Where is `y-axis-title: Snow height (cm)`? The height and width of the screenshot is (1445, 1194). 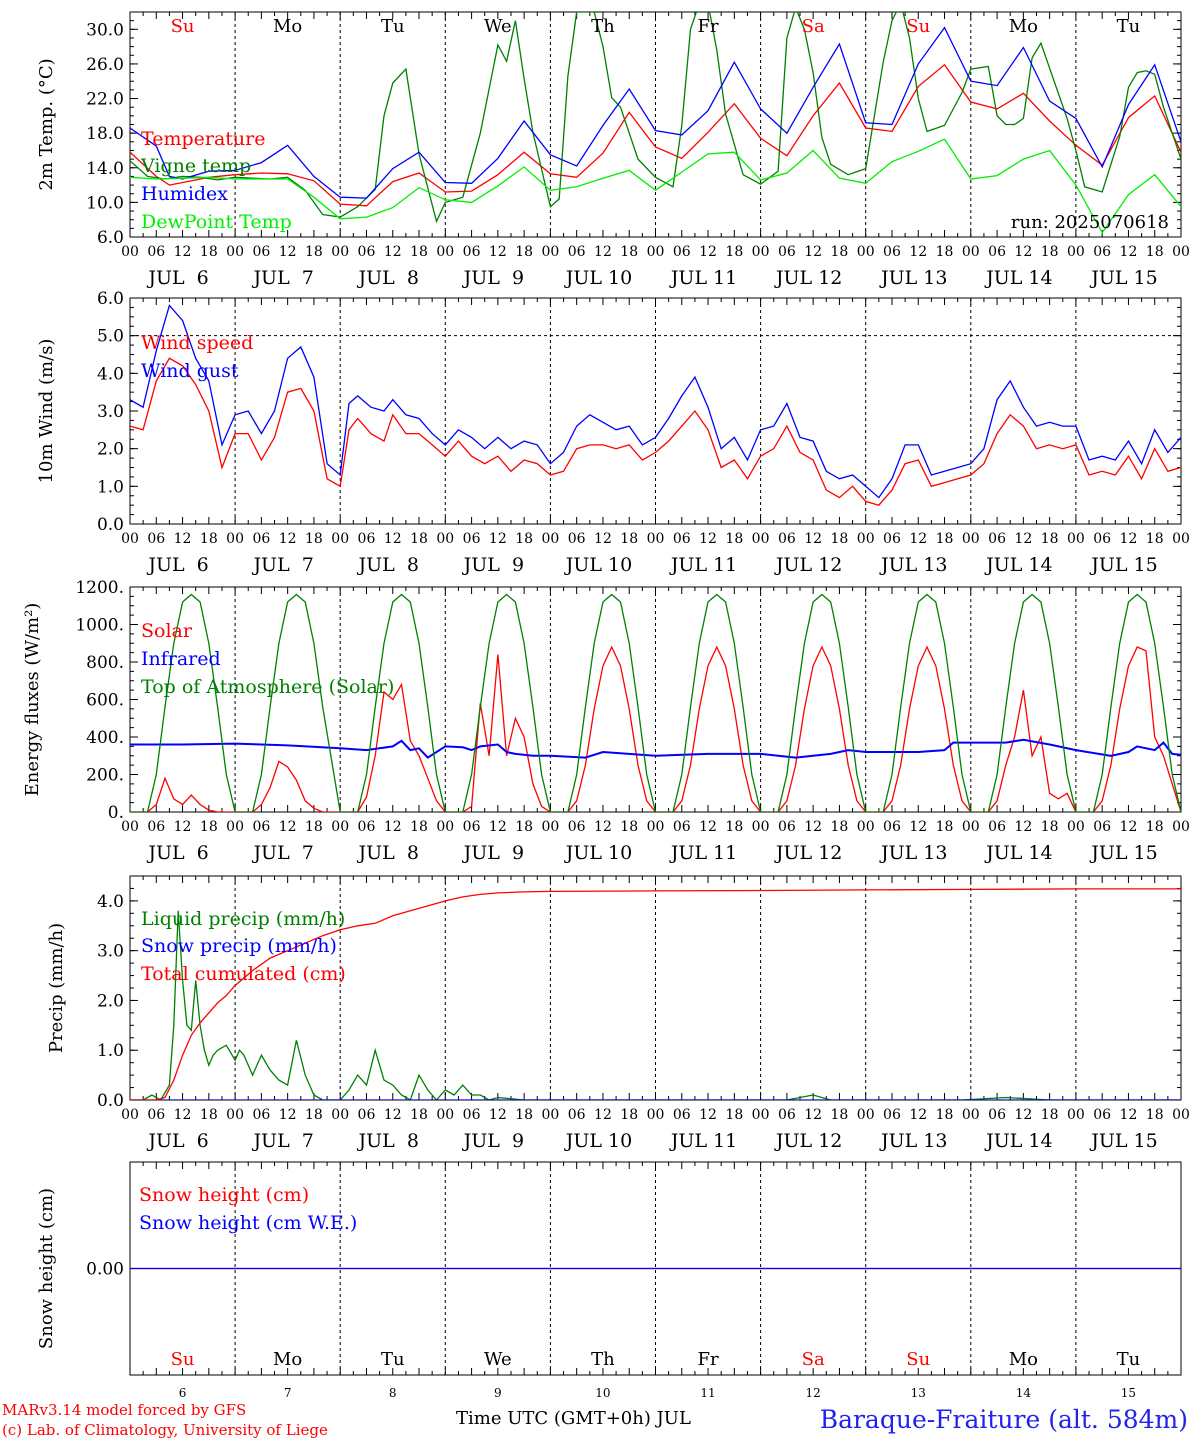
y-axis-title: Snow height (cm) is located at coordinates (46, 1268).